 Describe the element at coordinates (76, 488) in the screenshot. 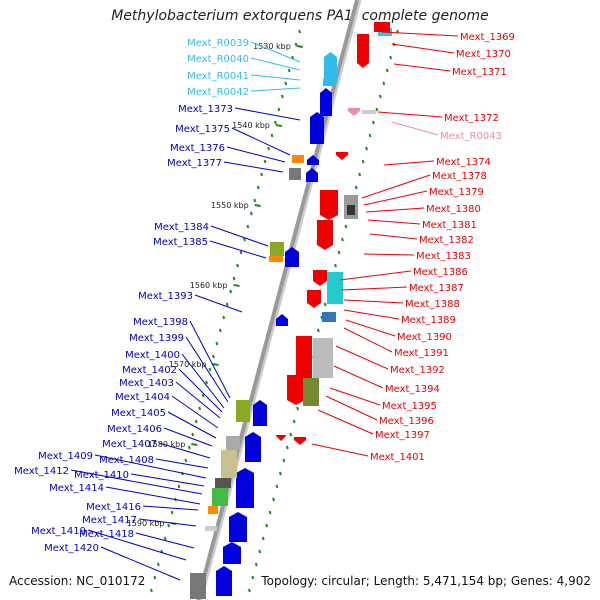

I see `left-gene-label: Mext_1414` at that location.